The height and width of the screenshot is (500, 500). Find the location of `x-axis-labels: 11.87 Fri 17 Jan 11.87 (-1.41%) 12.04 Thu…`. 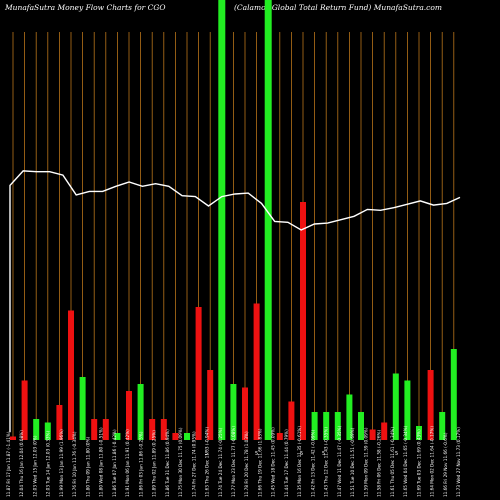

x-axis-labels: 11.87 Fri 17 Jan 11.87 (-1.41%) 12.04 Thu… is located at coordinates (233, 461).